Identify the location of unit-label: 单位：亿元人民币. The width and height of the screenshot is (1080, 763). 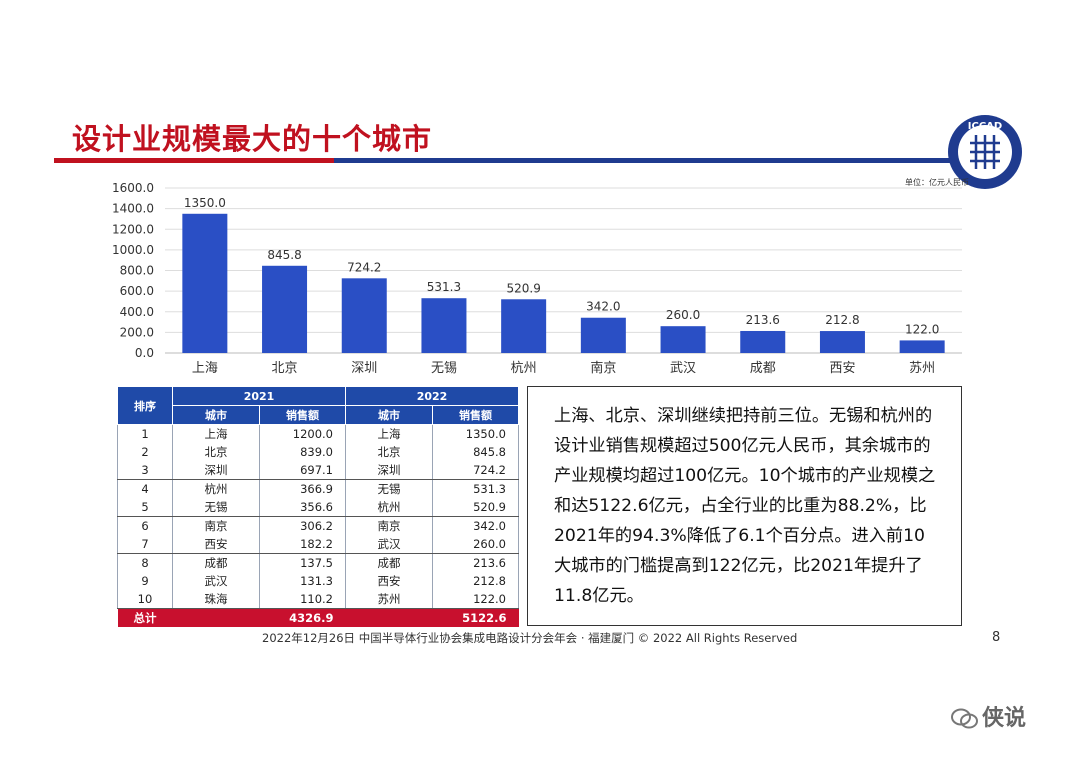
(937, 182).